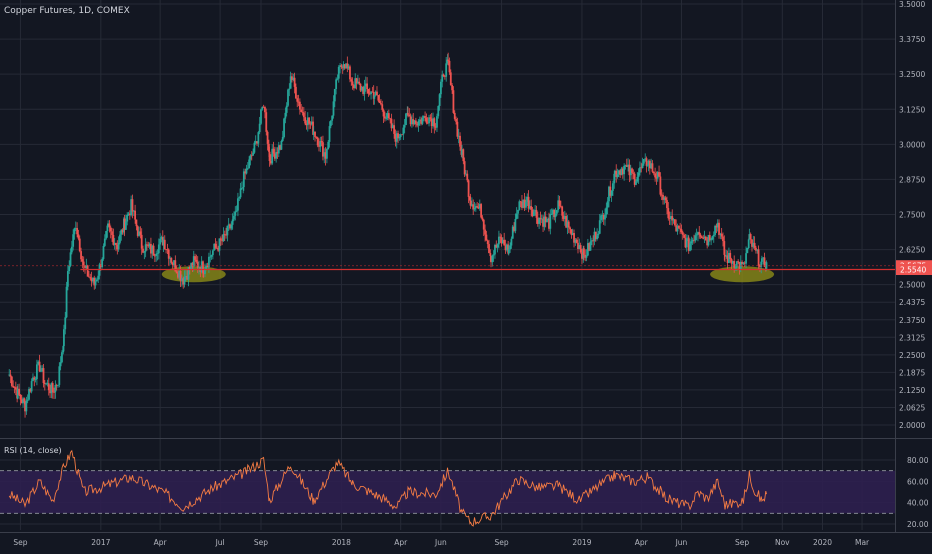  I want to click on time-tick-label: Sep, so click(20, 542).